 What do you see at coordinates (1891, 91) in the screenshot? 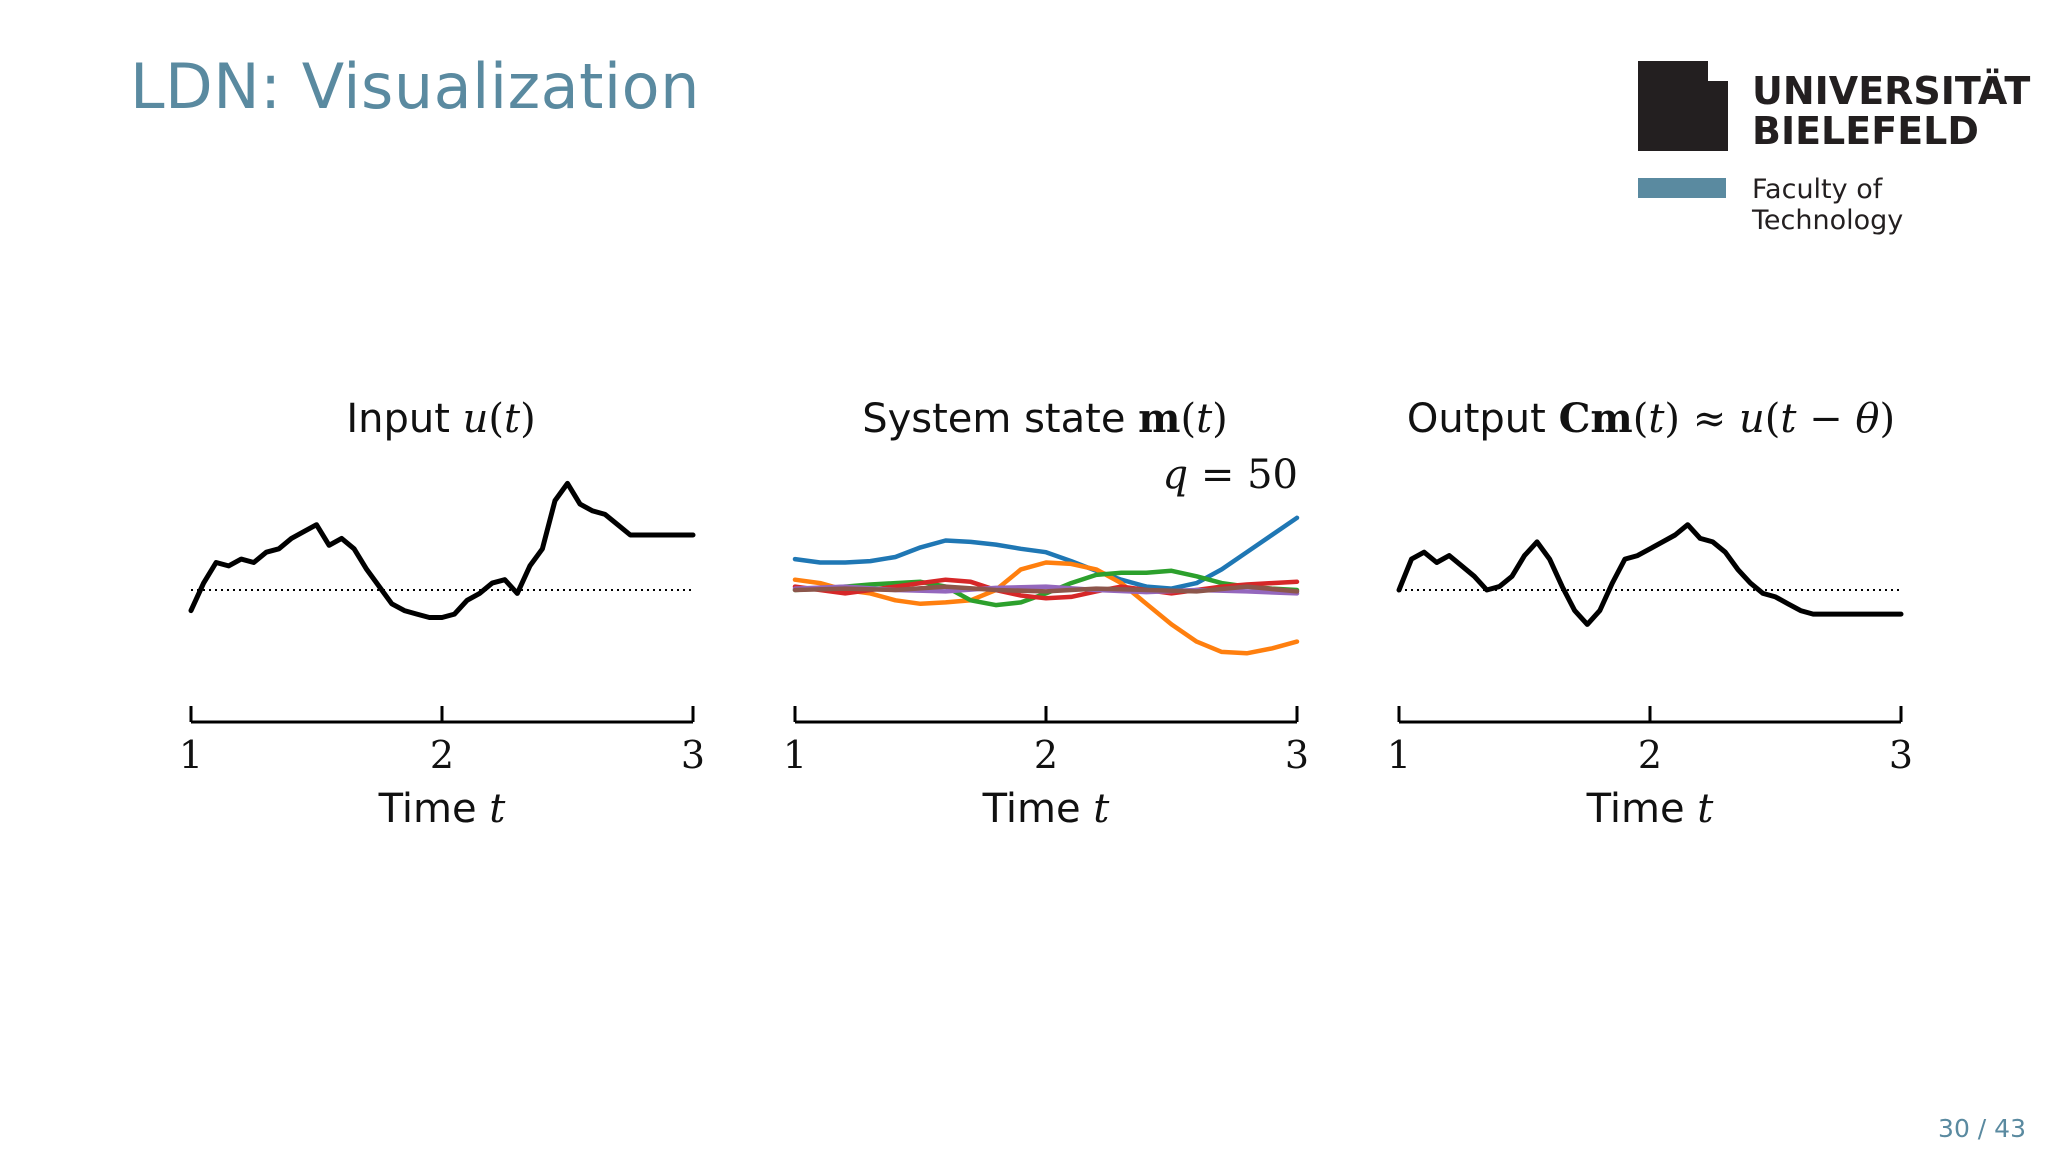
I see `university-name-line1: UNIVERSITÄT` at bounding box center [1891, 91].